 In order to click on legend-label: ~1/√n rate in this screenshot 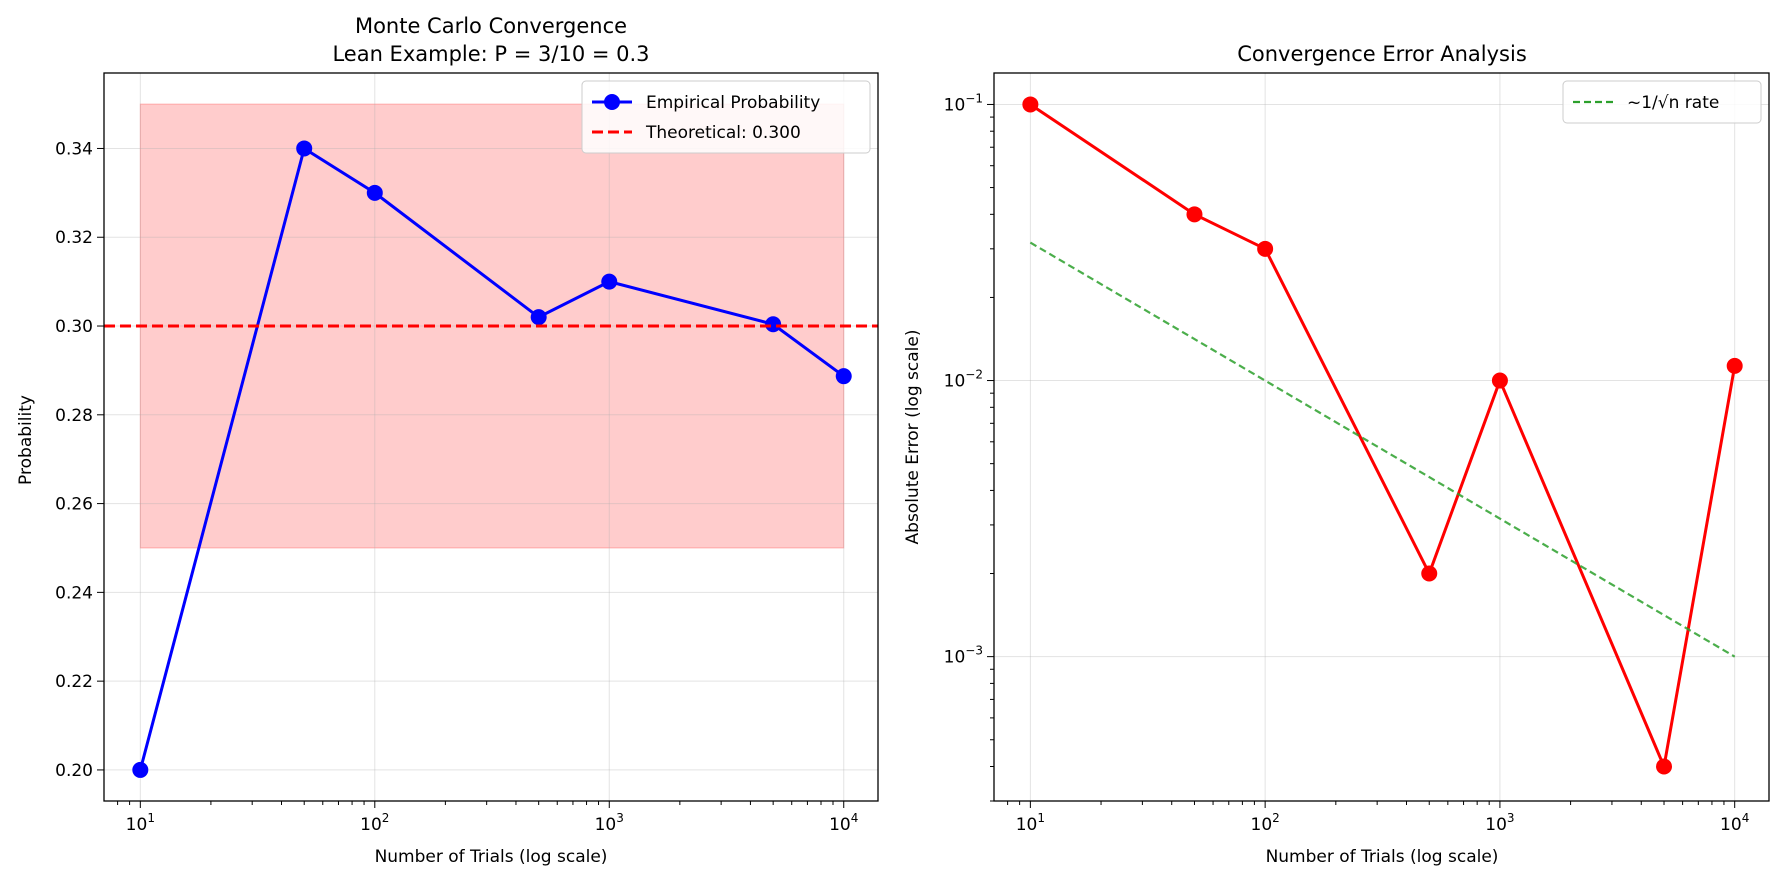, I will do `click(1673, 103)`.